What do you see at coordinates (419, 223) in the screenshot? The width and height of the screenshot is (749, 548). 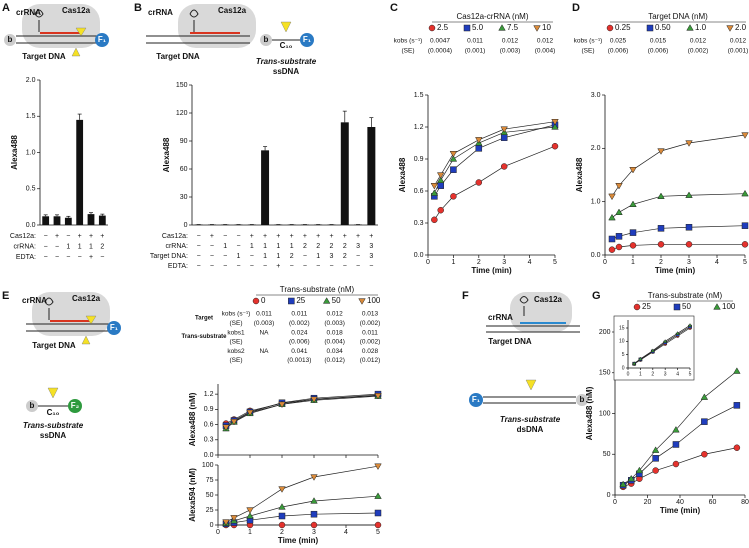 I see `y-tick-label: 0.3` at bounding box center [419, 223].